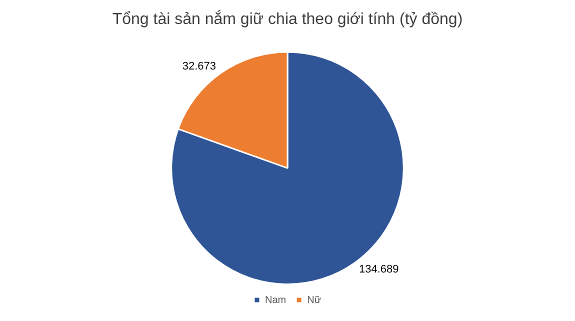  I want to click on chart-title: Tổng tài sản nắm giữ chia theo giới tính (tỷ đồng), so click(287, 19).